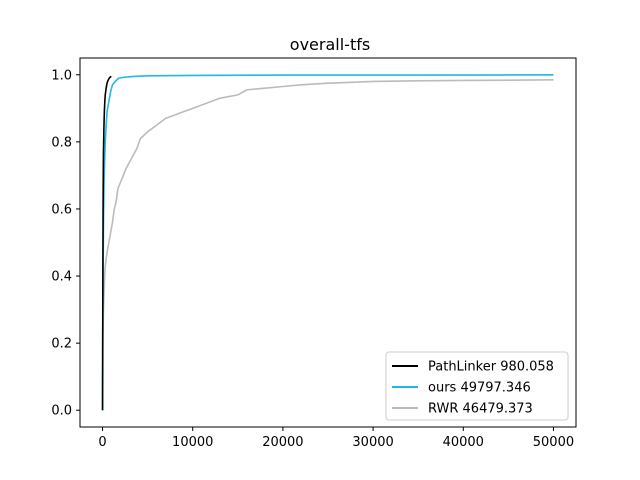  Describe the element at coordinates (479, 388) in the screenshot. I see `legend-label-1: ours 49797.346` at that location.